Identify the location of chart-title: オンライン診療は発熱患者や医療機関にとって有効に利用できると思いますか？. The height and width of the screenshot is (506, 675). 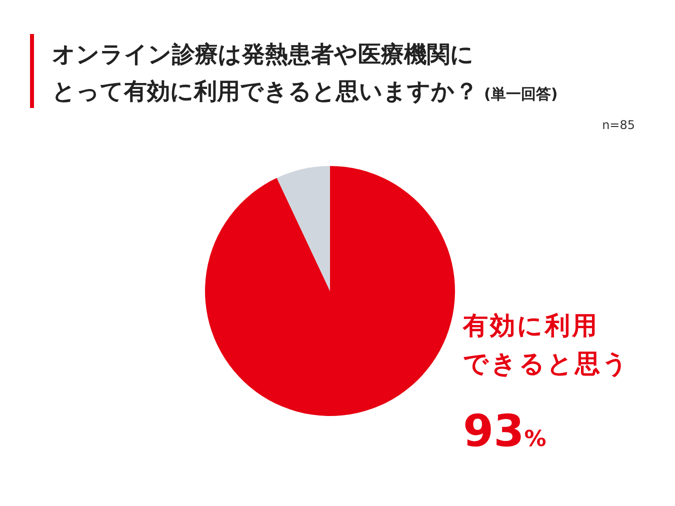
(265, 73).